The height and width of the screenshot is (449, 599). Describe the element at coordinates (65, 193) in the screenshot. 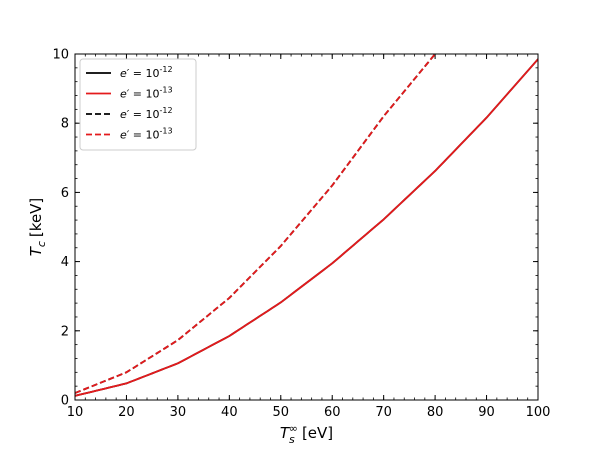

I see `y-tick-label: 6` at that location.